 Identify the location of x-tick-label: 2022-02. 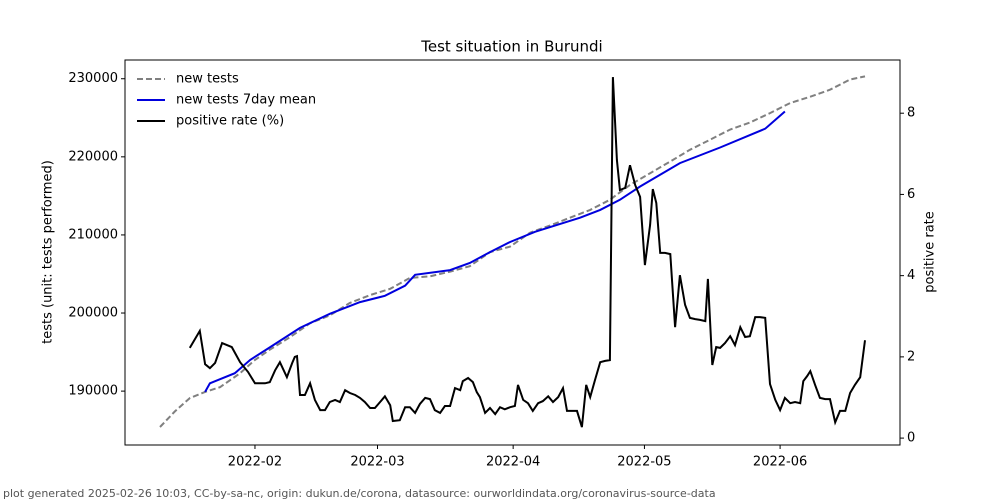
(255, 462).